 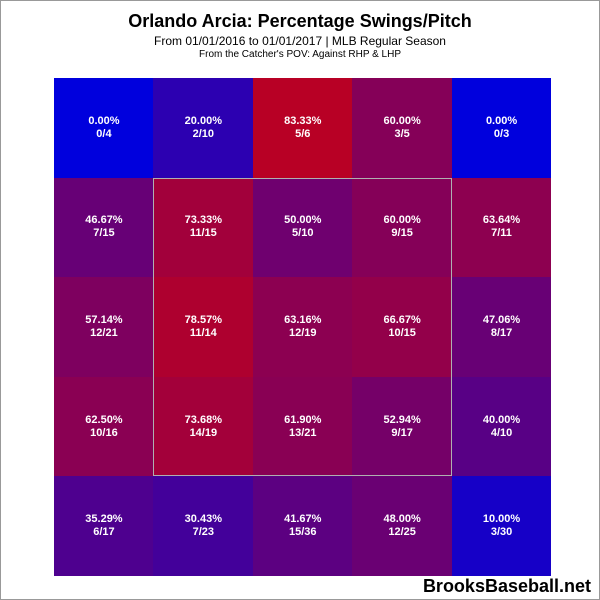 I want to click on heatmap-cell: 52.94% 9/17, so click(x=402, y=426).